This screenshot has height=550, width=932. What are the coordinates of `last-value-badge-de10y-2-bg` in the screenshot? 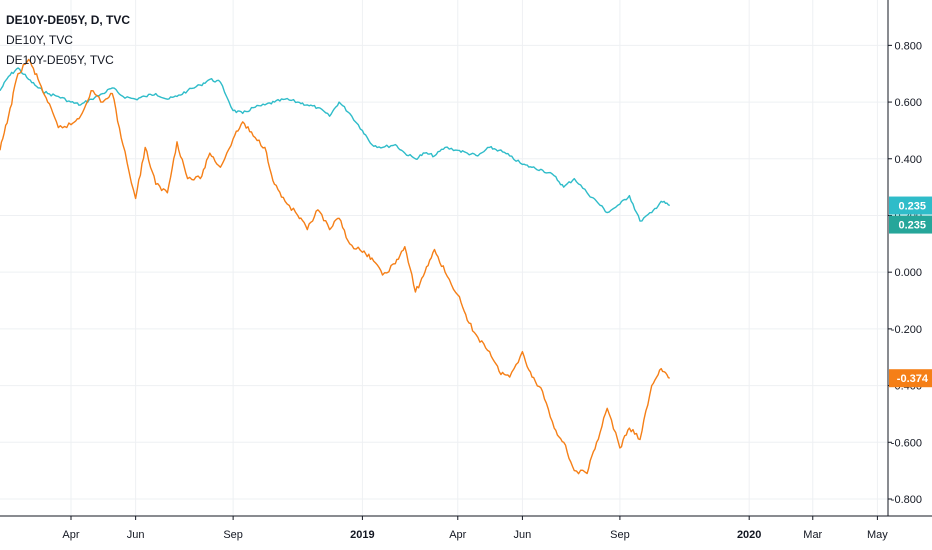 It's located at (910, 224).